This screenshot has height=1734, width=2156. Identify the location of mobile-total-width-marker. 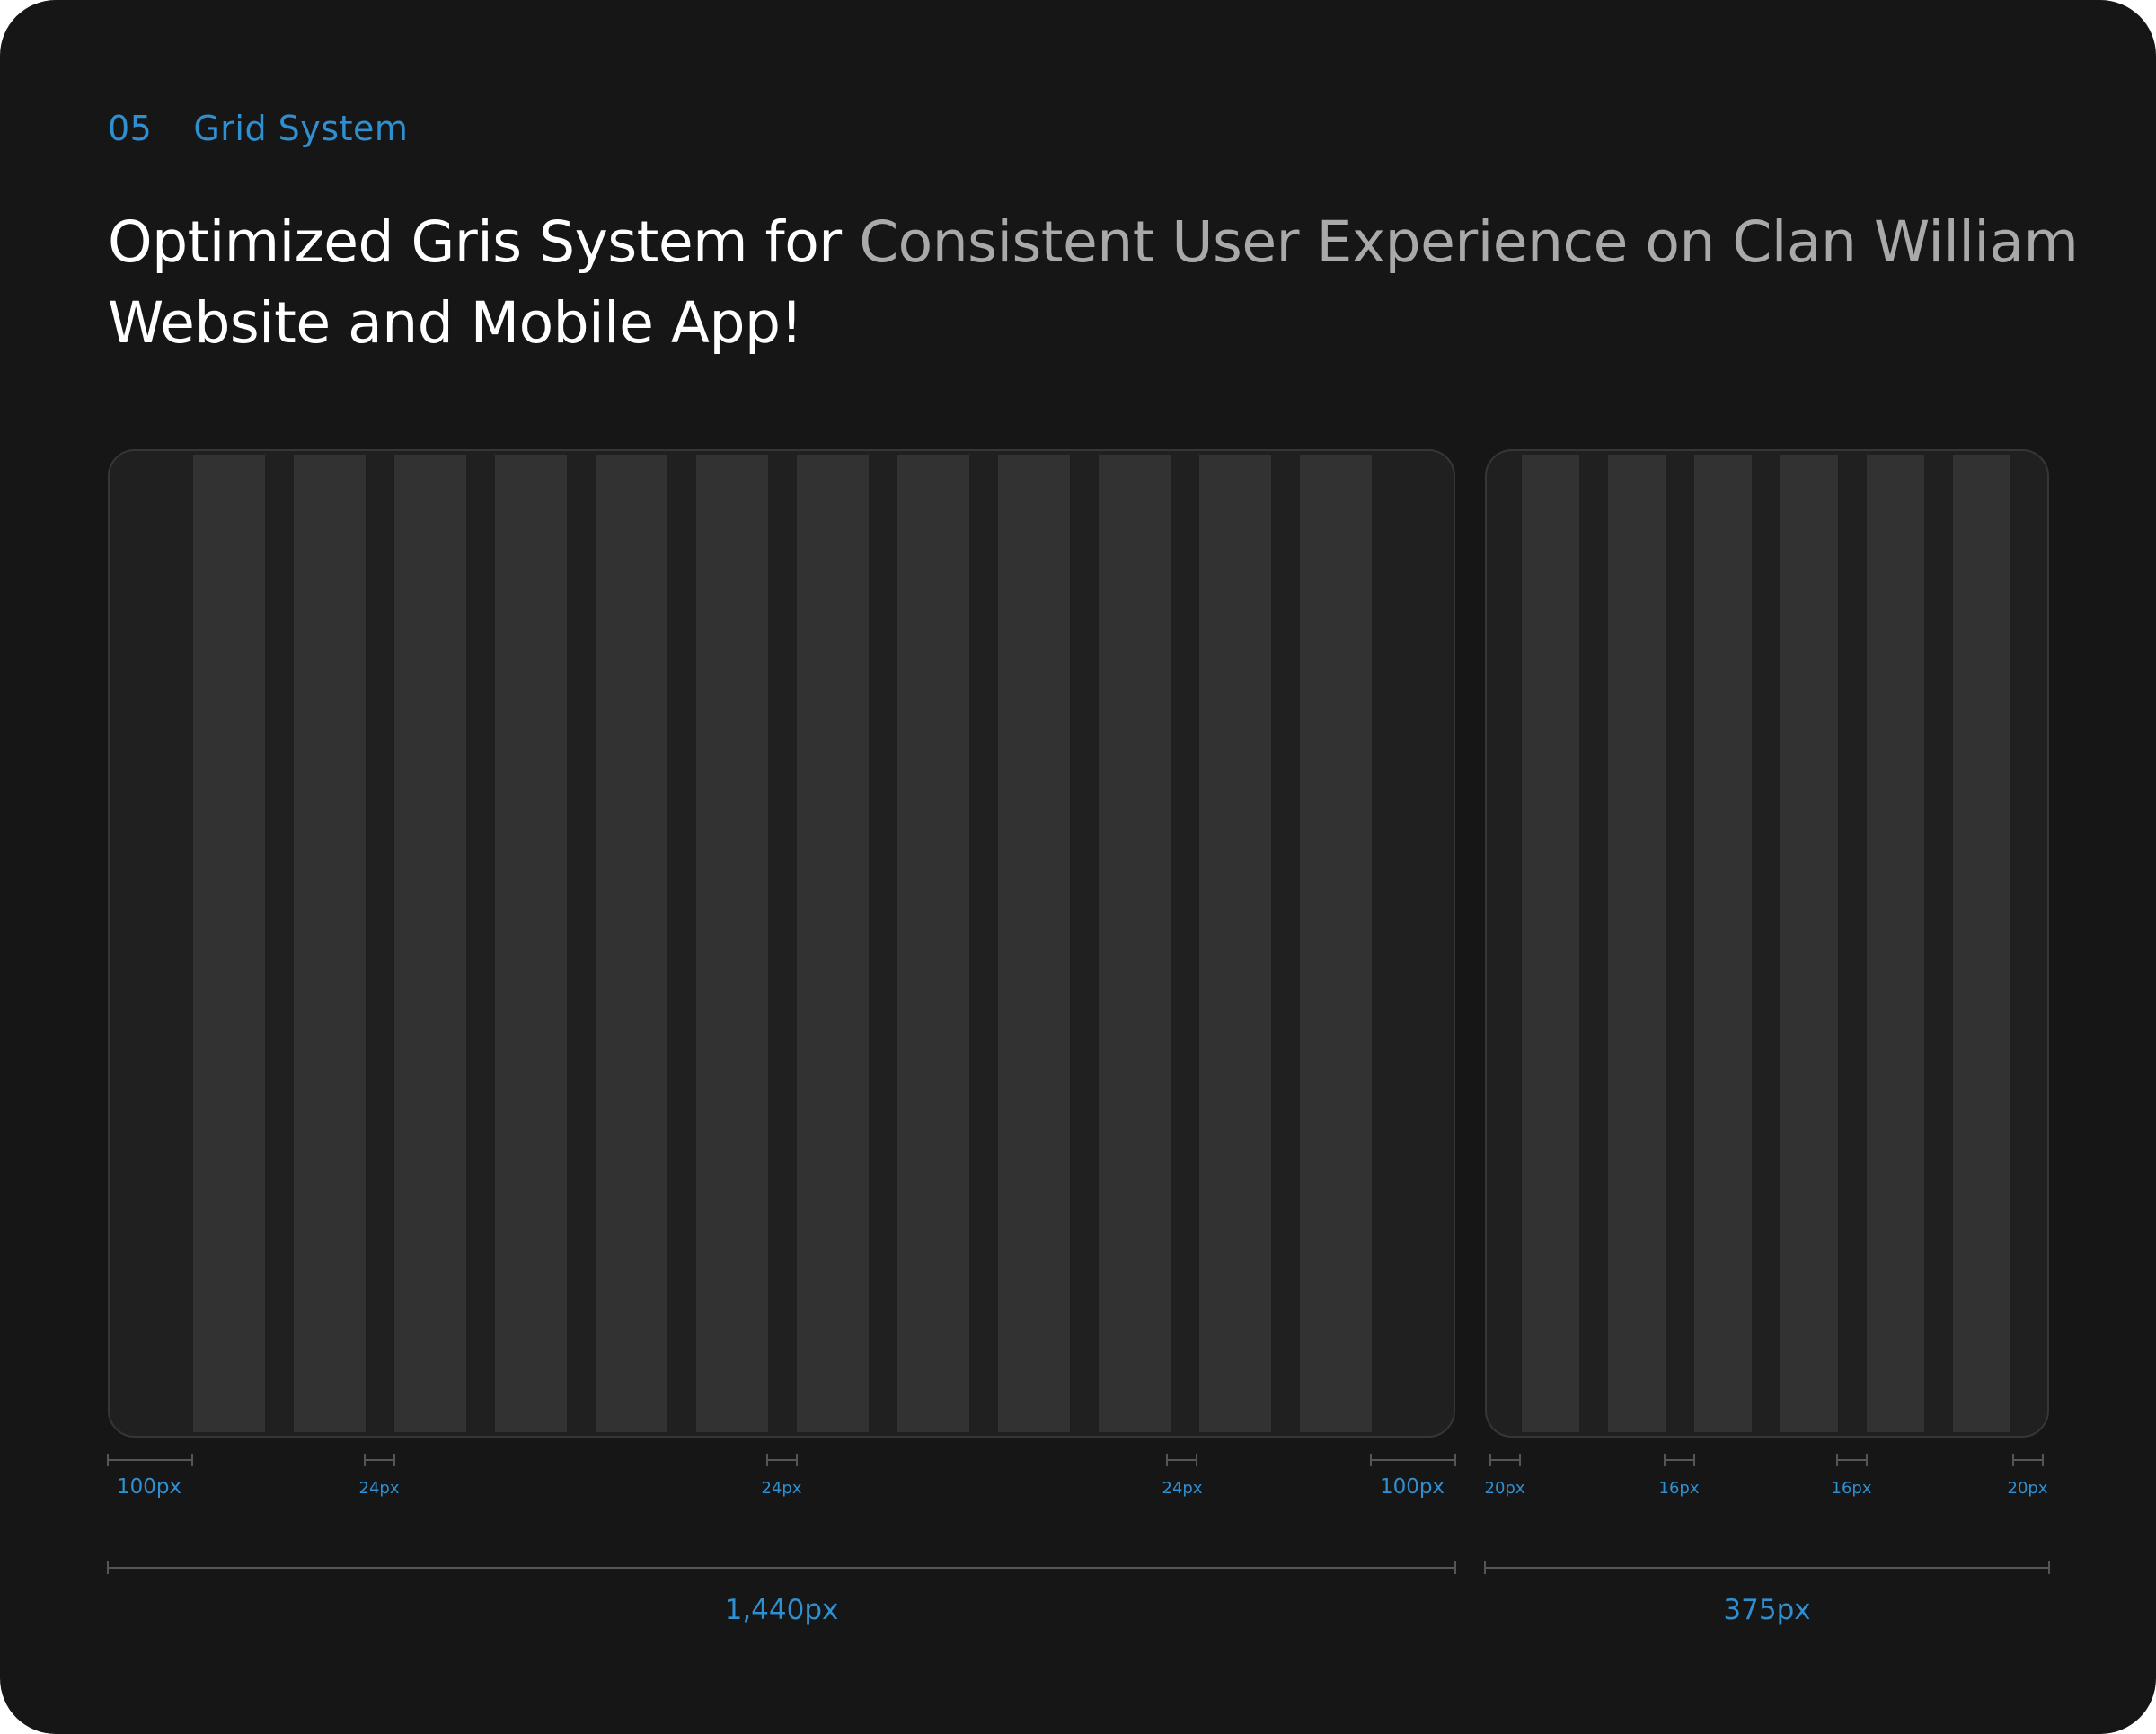
(1767, 1567).